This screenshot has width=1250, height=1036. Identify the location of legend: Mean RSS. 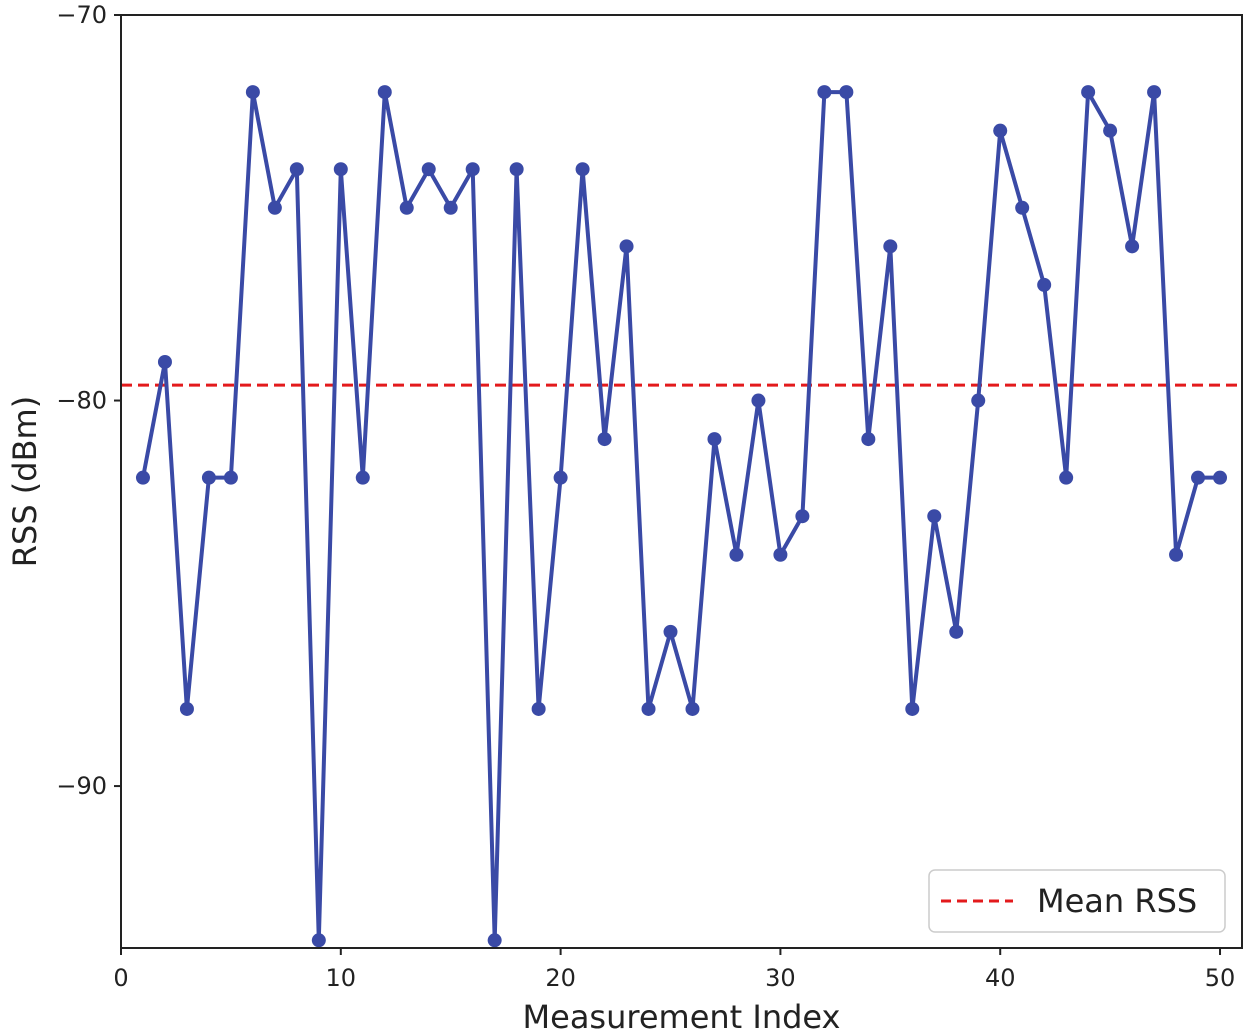
(1077, 901).